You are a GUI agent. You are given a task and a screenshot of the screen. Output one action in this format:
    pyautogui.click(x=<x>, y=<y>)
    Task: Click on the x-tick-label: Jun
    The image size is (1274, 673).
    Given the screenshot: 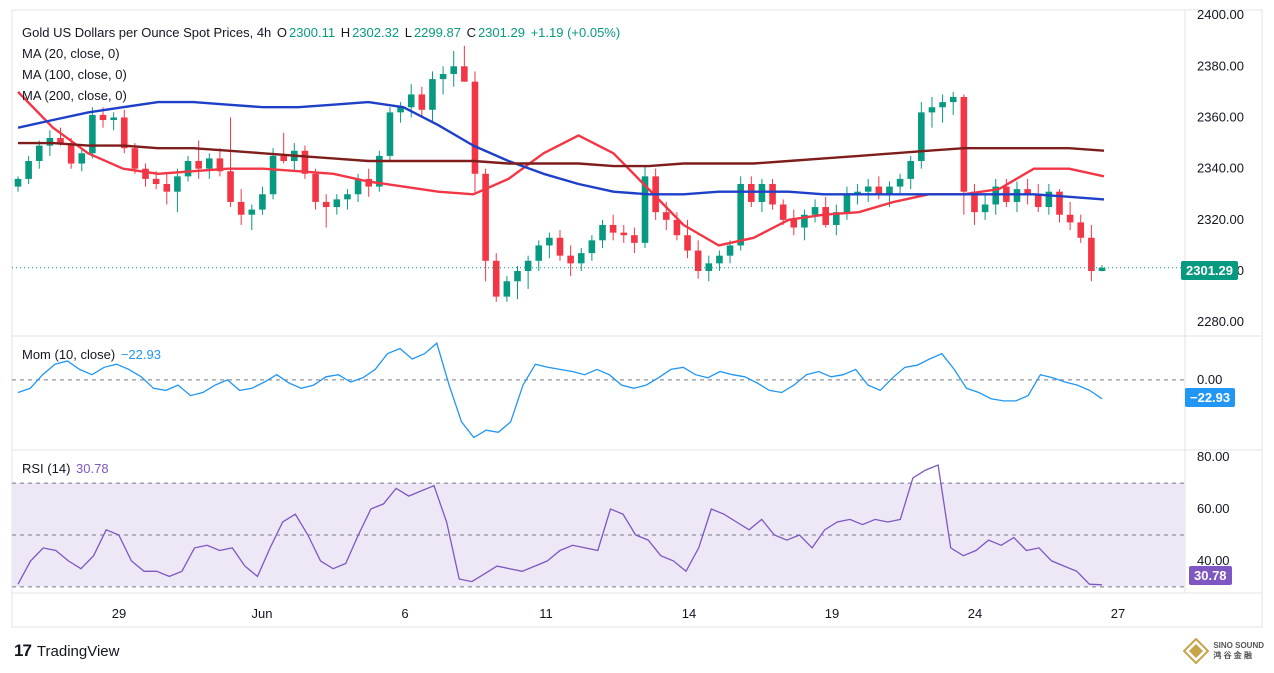 What is the action you would take?
    pyautogui.click(x=262, y=613)
    